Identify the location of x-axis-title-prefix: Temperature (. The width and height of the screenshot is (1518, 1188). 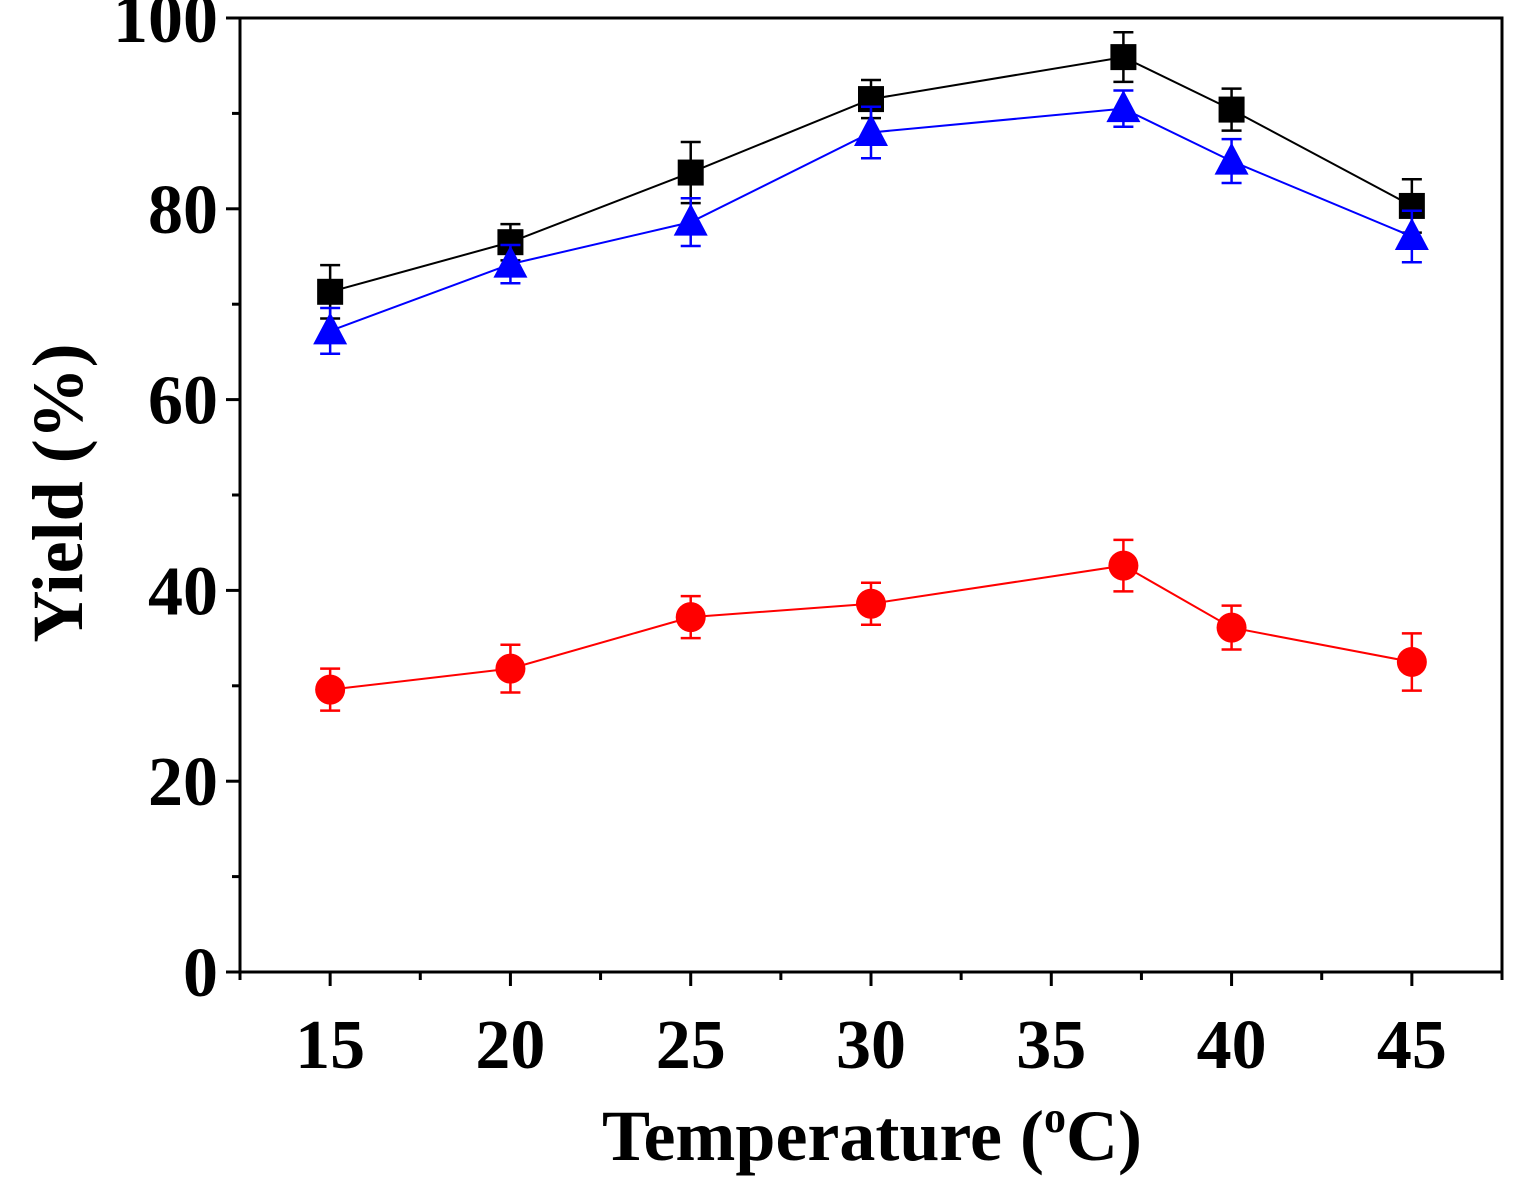
(823, 1136).